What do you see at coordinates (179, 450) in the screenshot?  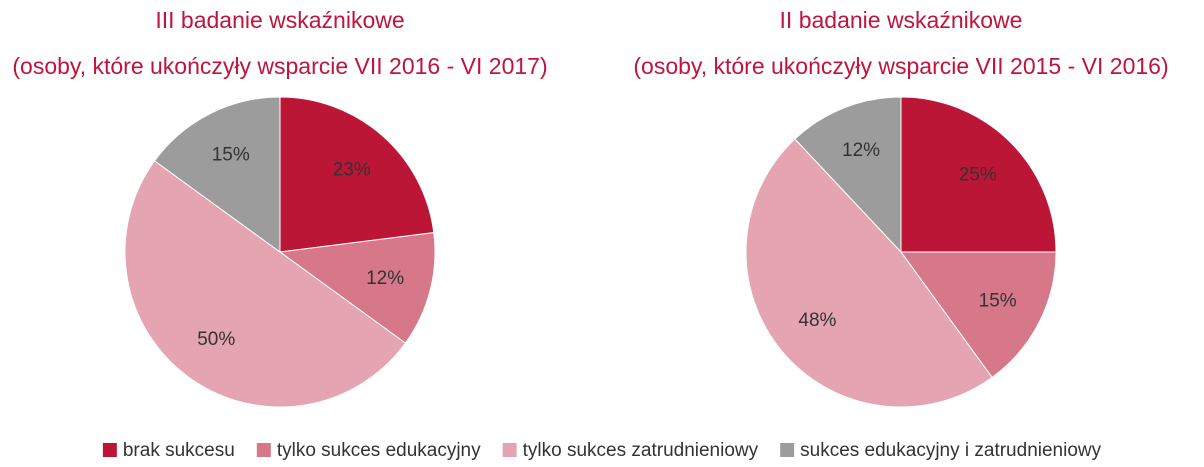 I see `legend-label: brak sukcesu` at bounding box center [179, 450].